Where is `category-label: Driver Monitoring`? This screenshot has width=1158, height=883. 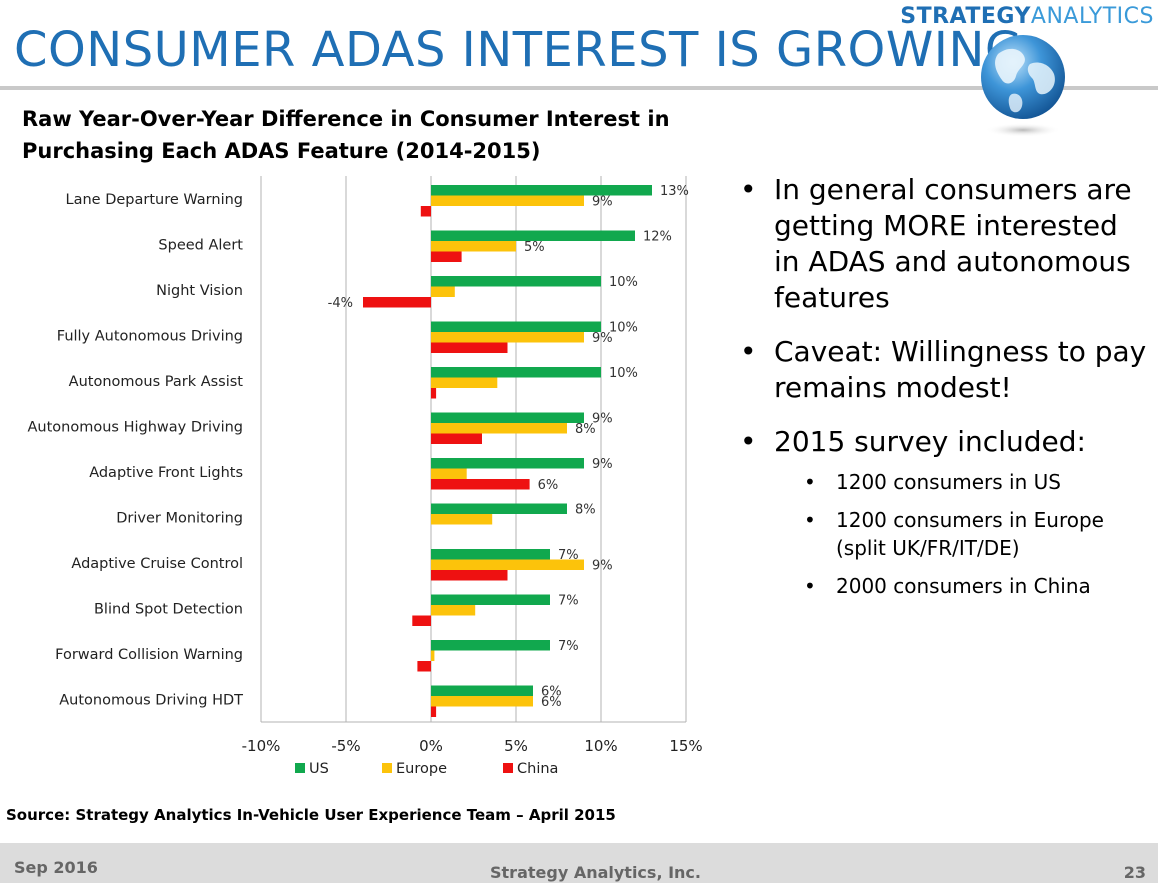 category-label: Driver Monitoring is located at coordinates (179, 518).